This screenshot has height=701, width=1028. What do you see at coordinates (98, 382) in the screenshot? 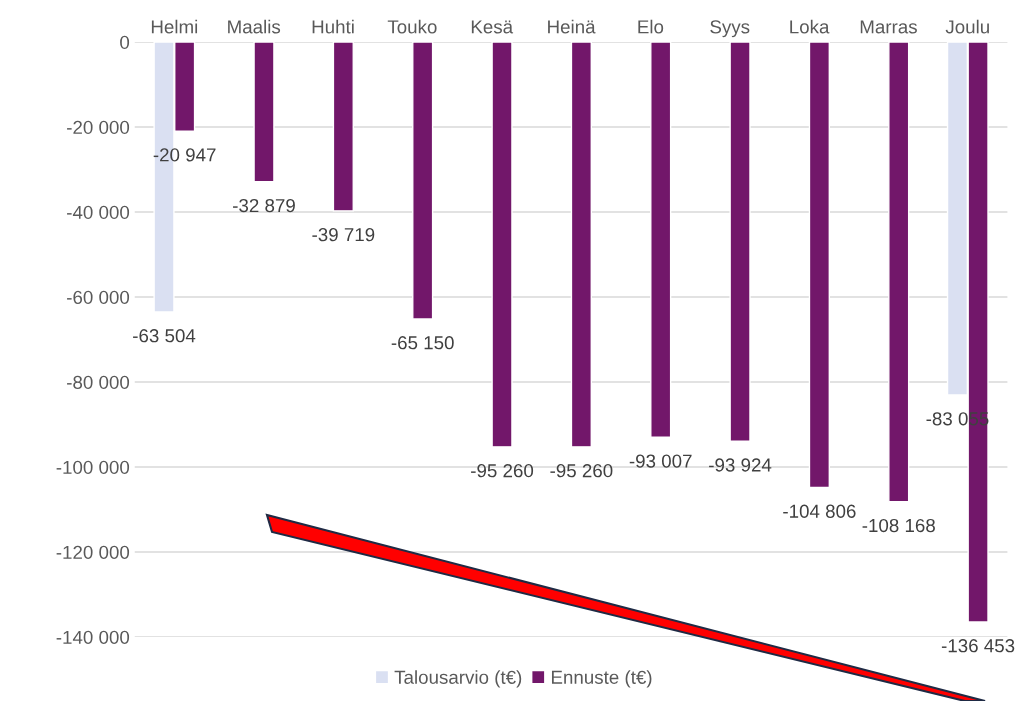
I see `y-tick-label: -80 000` at bounding box center [98, 382].